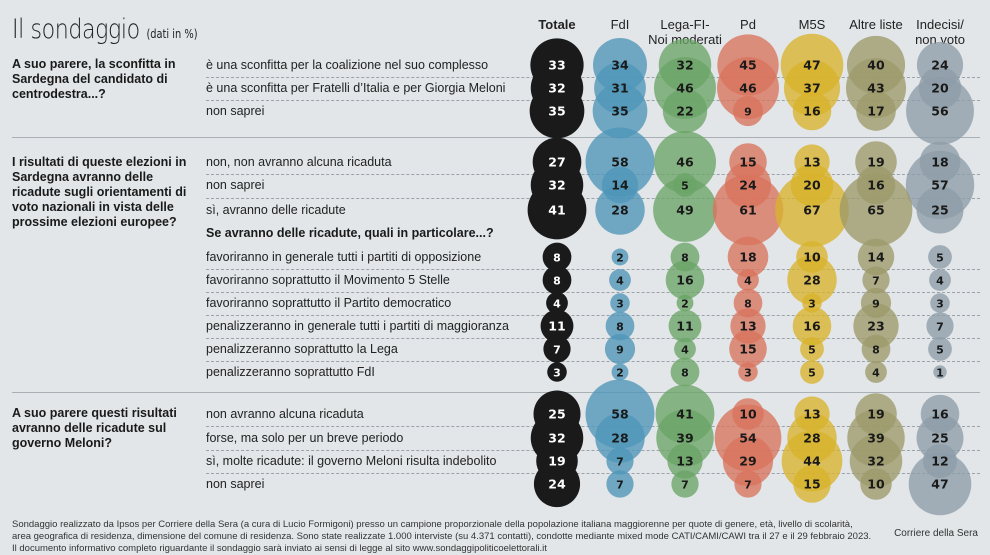 The image size is (990, 555). I want to click on bubble-label-lega: 7, so click(685, 485).